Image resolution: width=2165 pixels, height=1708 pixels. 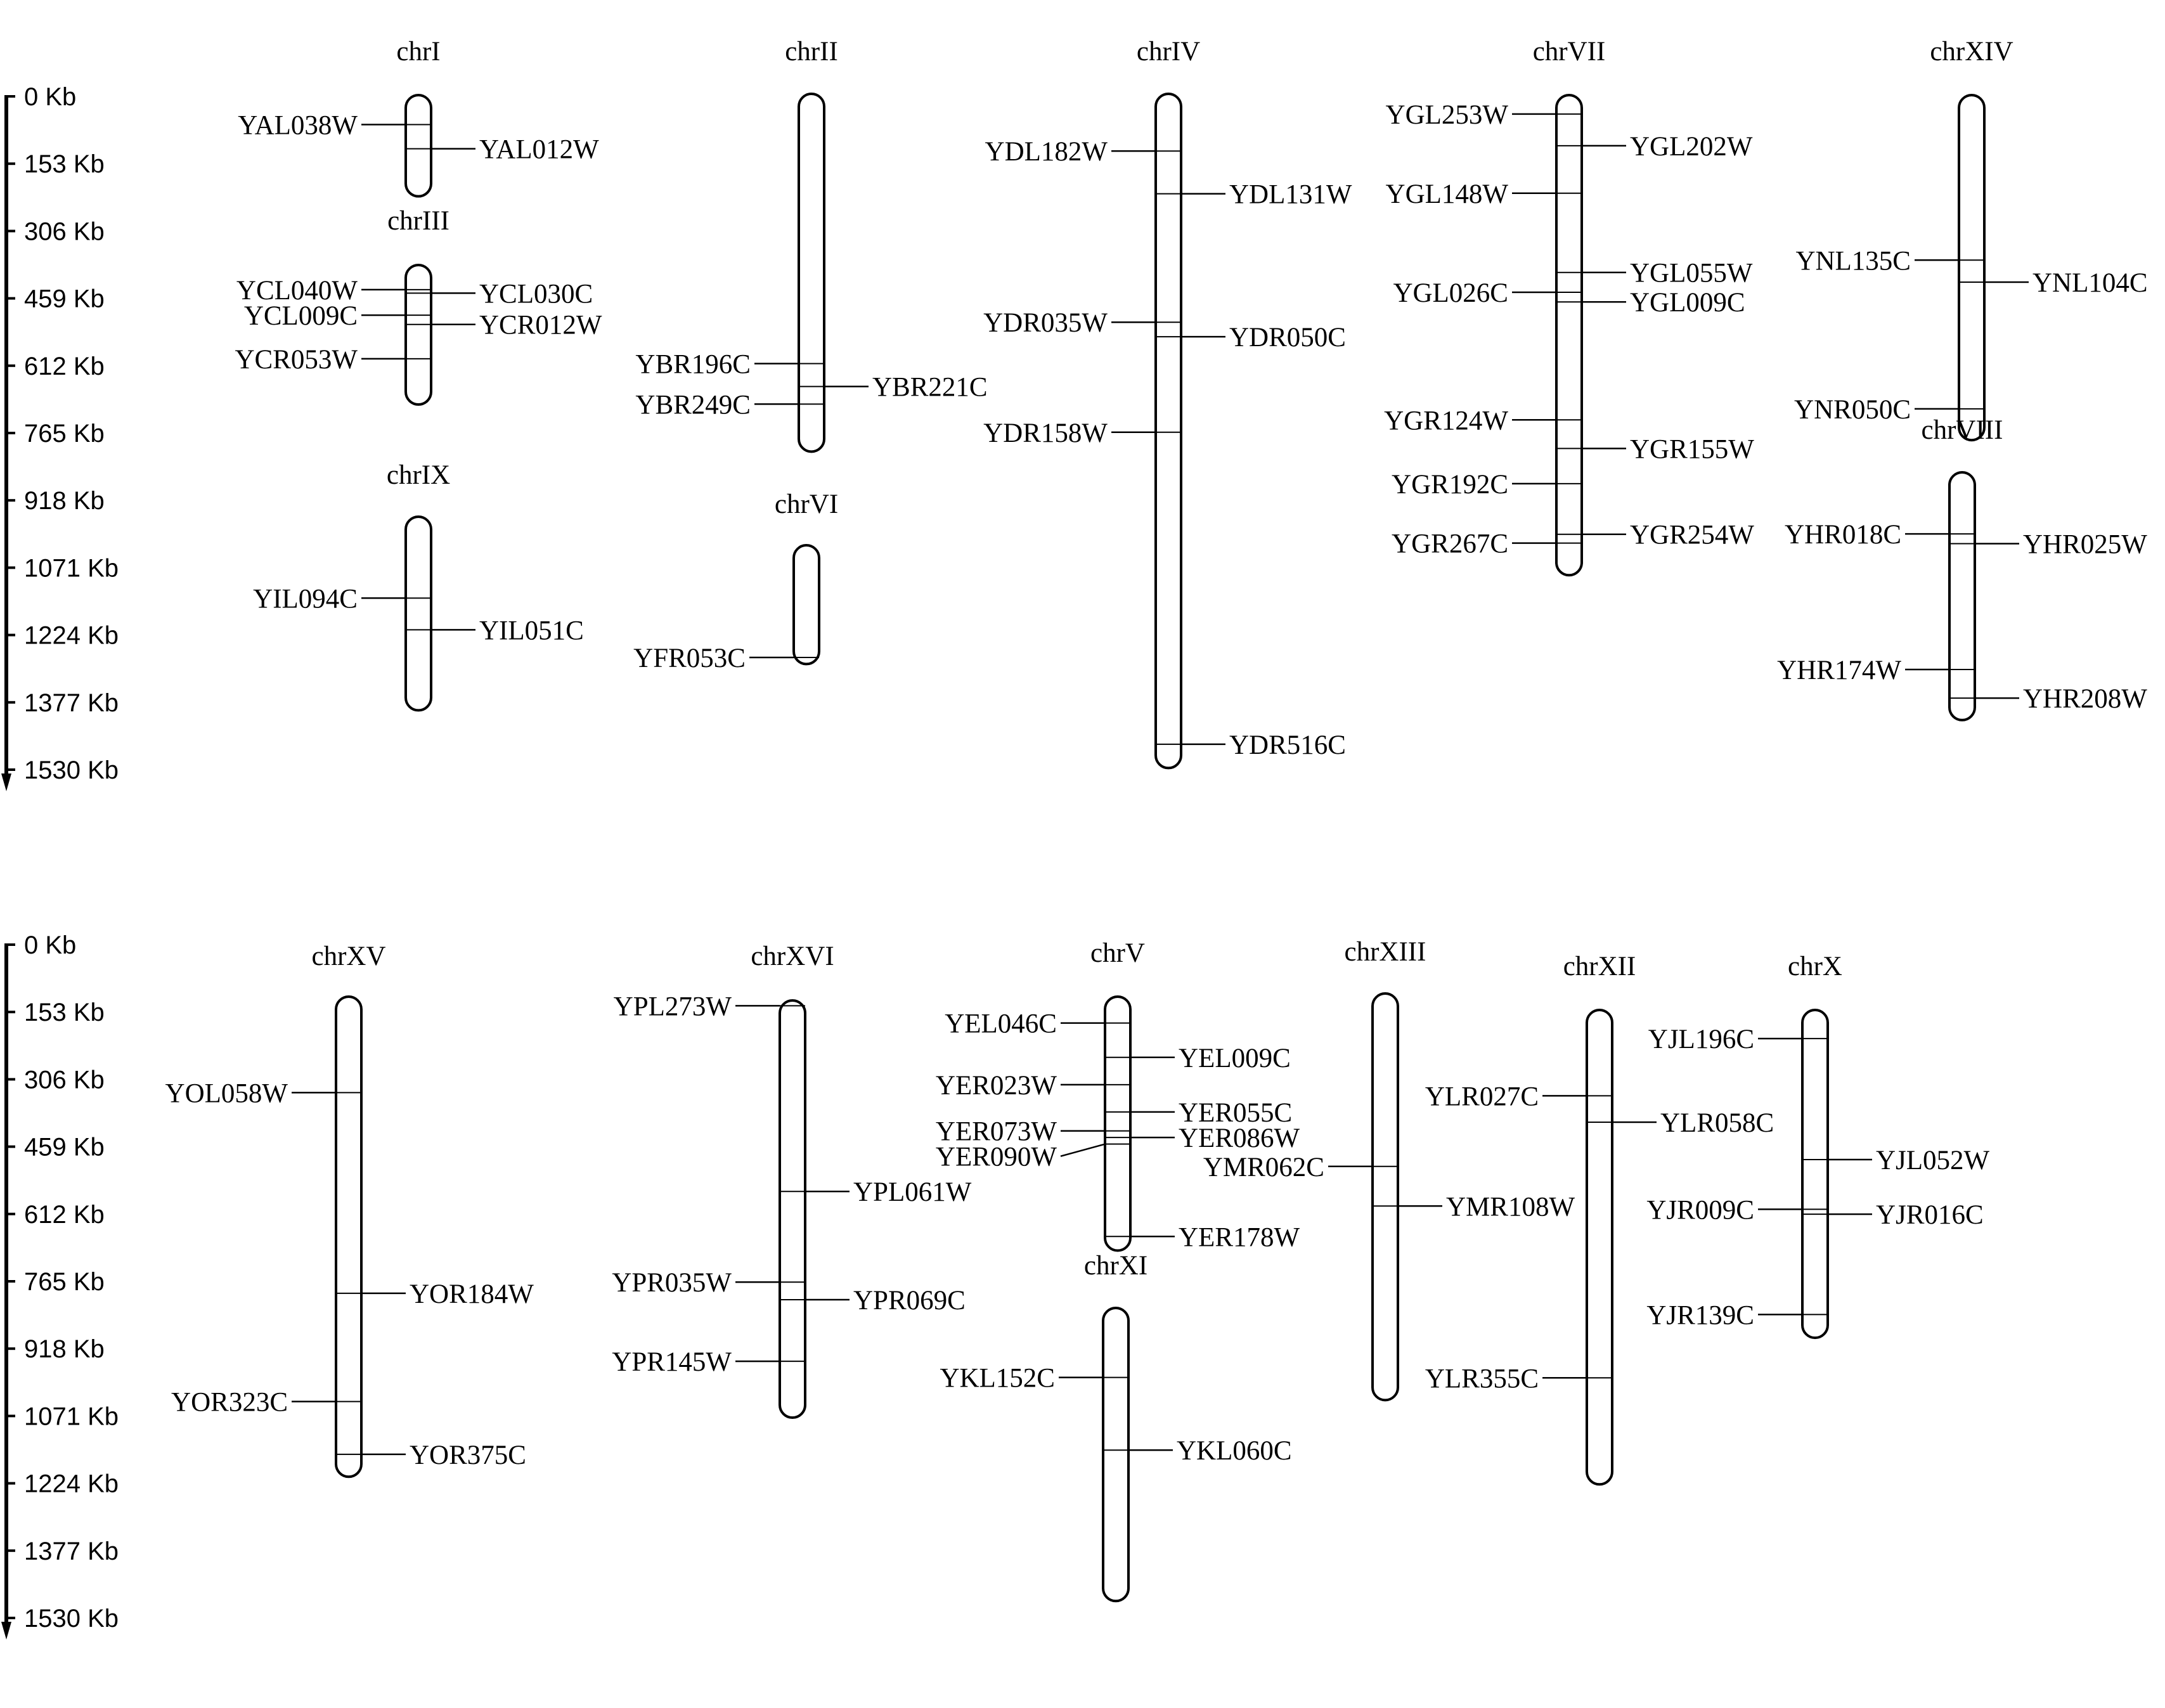 I want to click on gene-label: YGL026C, so click(x=1451, y=293).